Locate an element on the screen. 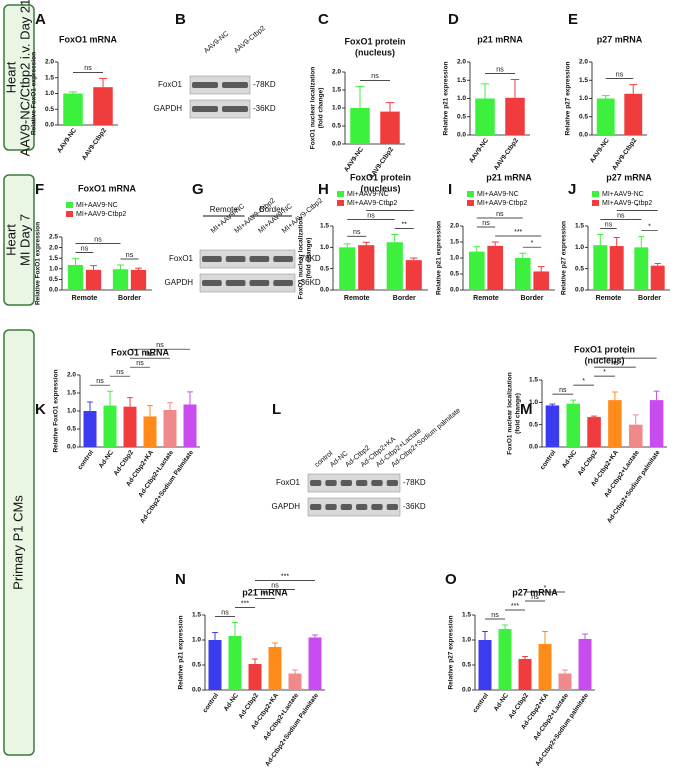  side-label: Heart is located at coordinates (10, 240).